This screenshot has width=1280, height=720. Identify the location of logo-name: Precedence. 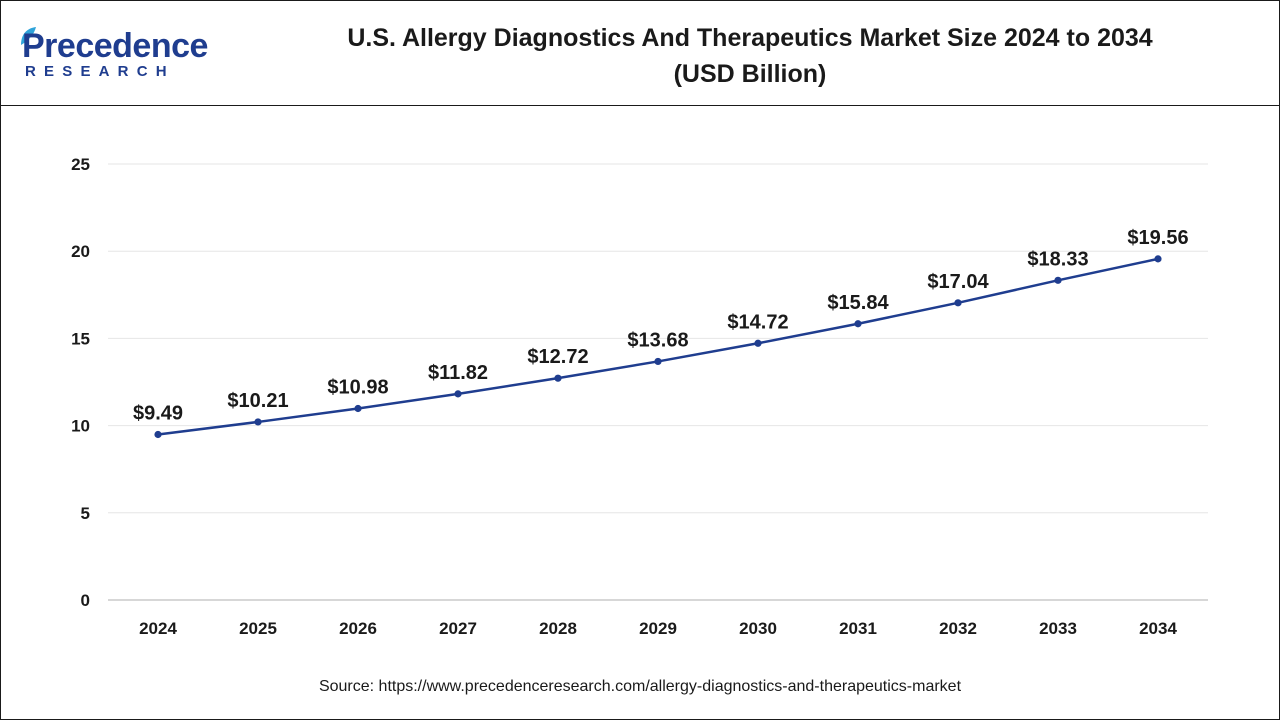
(115, 46).